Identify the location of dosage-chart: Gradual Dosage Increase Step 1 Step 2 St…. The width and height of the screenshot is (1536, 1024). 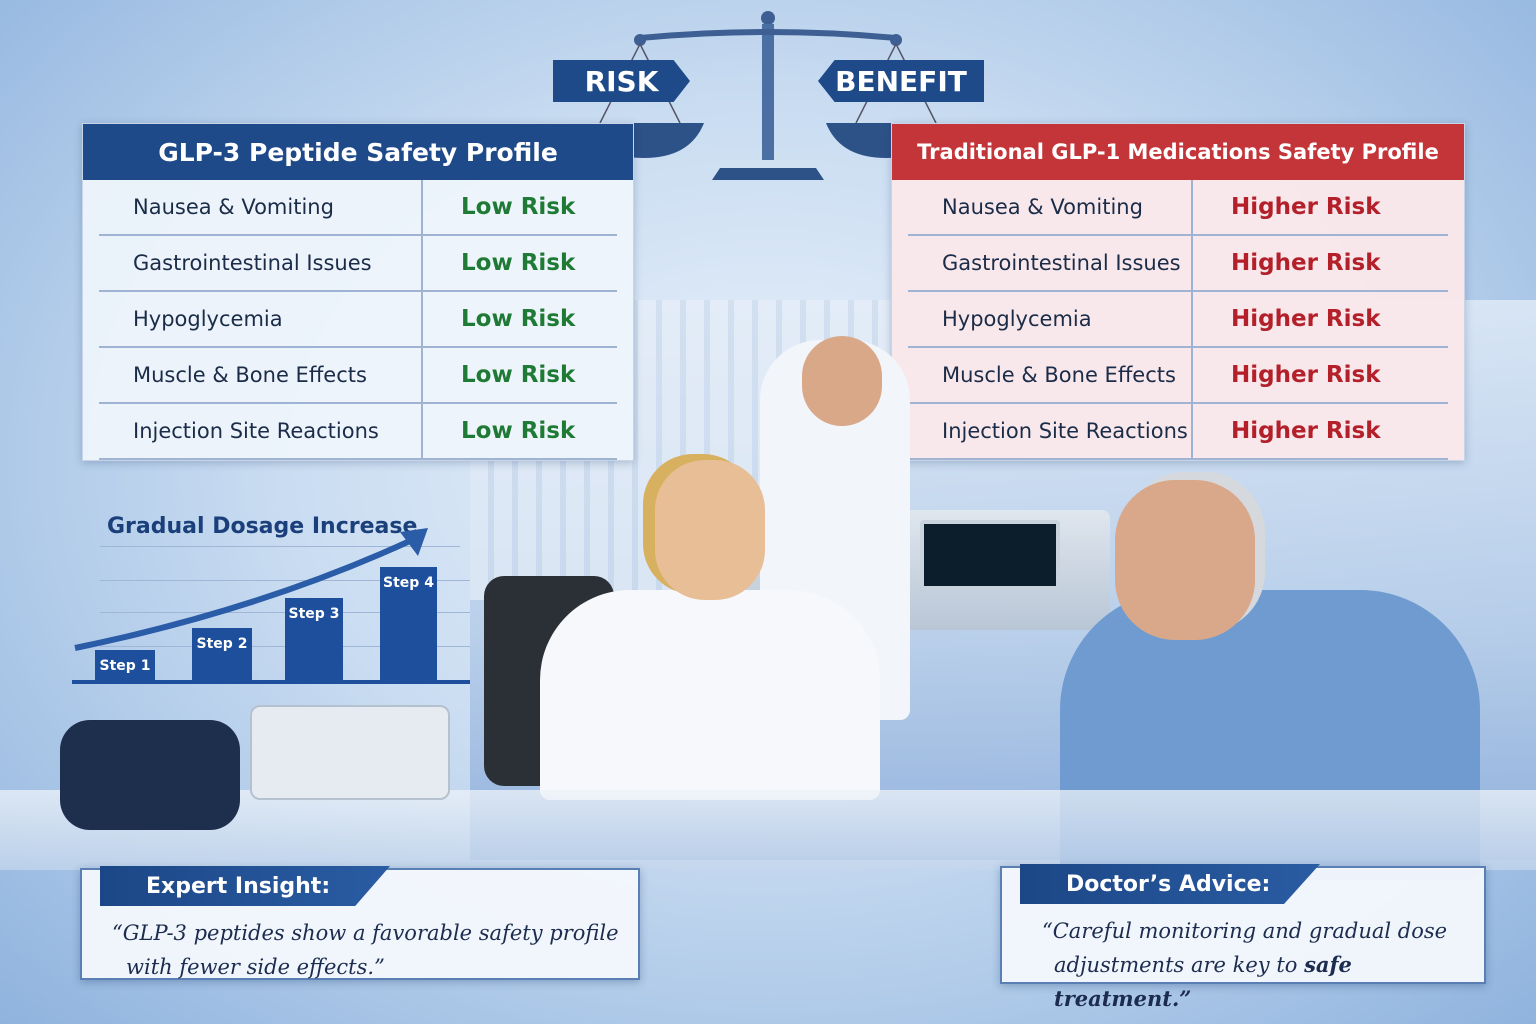
(270, 600).